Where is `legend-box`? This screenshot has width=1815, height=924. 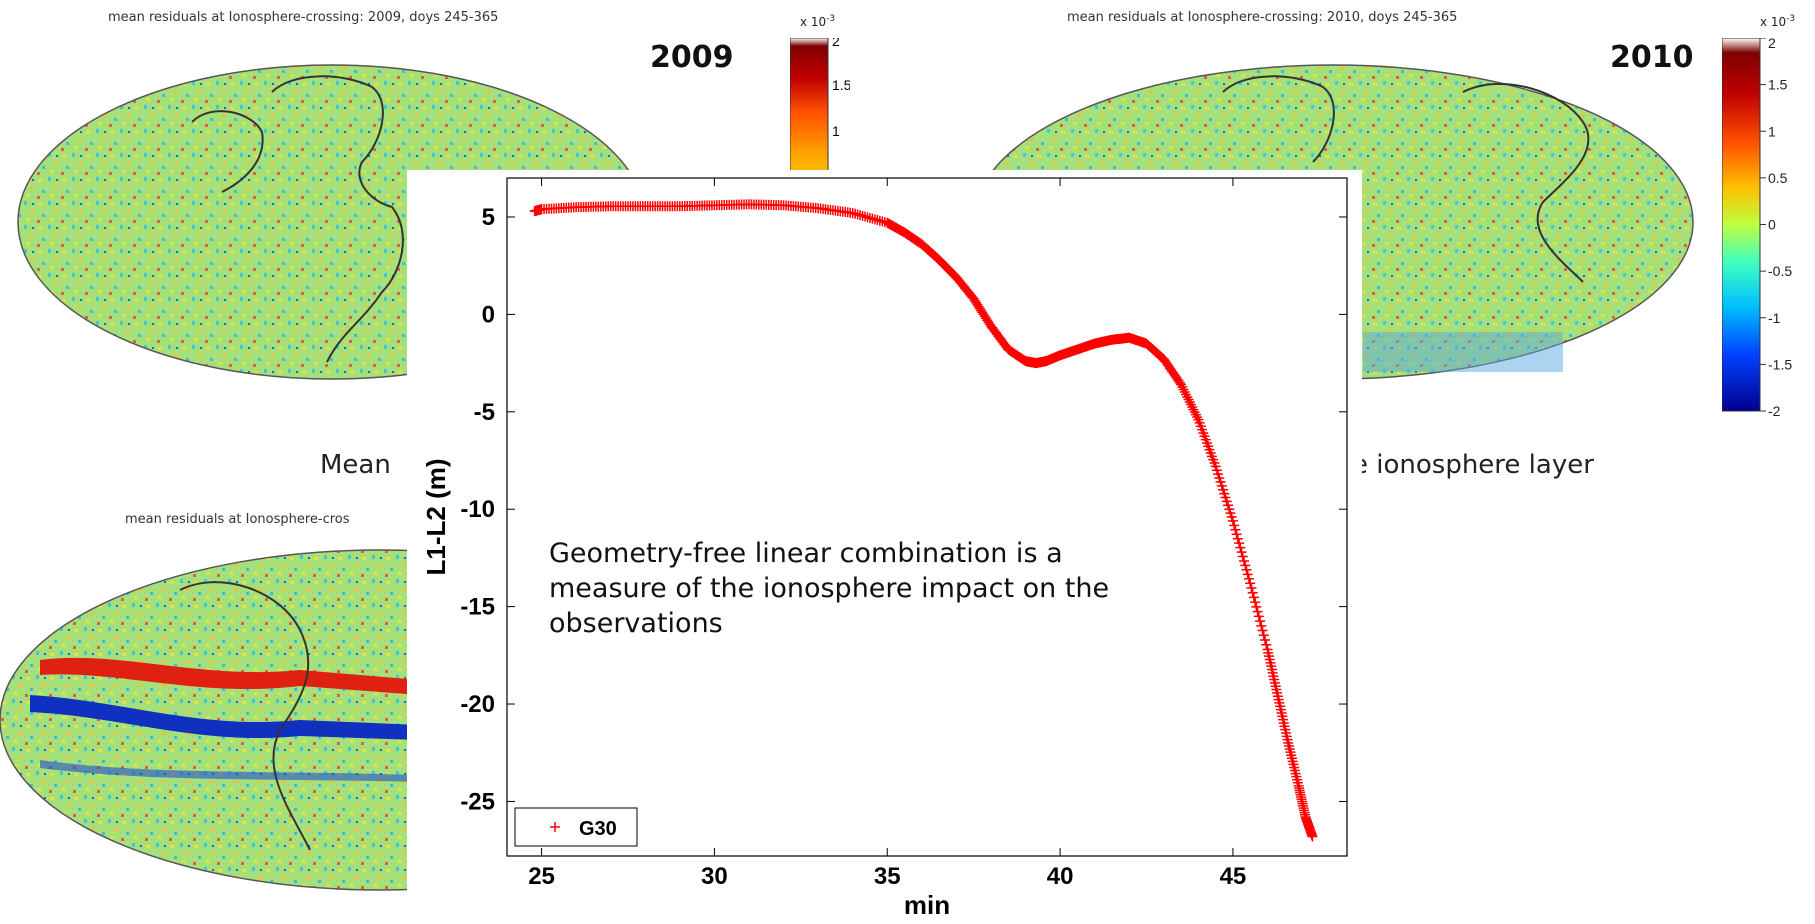
legend-box is located at coordinates (576, 827).